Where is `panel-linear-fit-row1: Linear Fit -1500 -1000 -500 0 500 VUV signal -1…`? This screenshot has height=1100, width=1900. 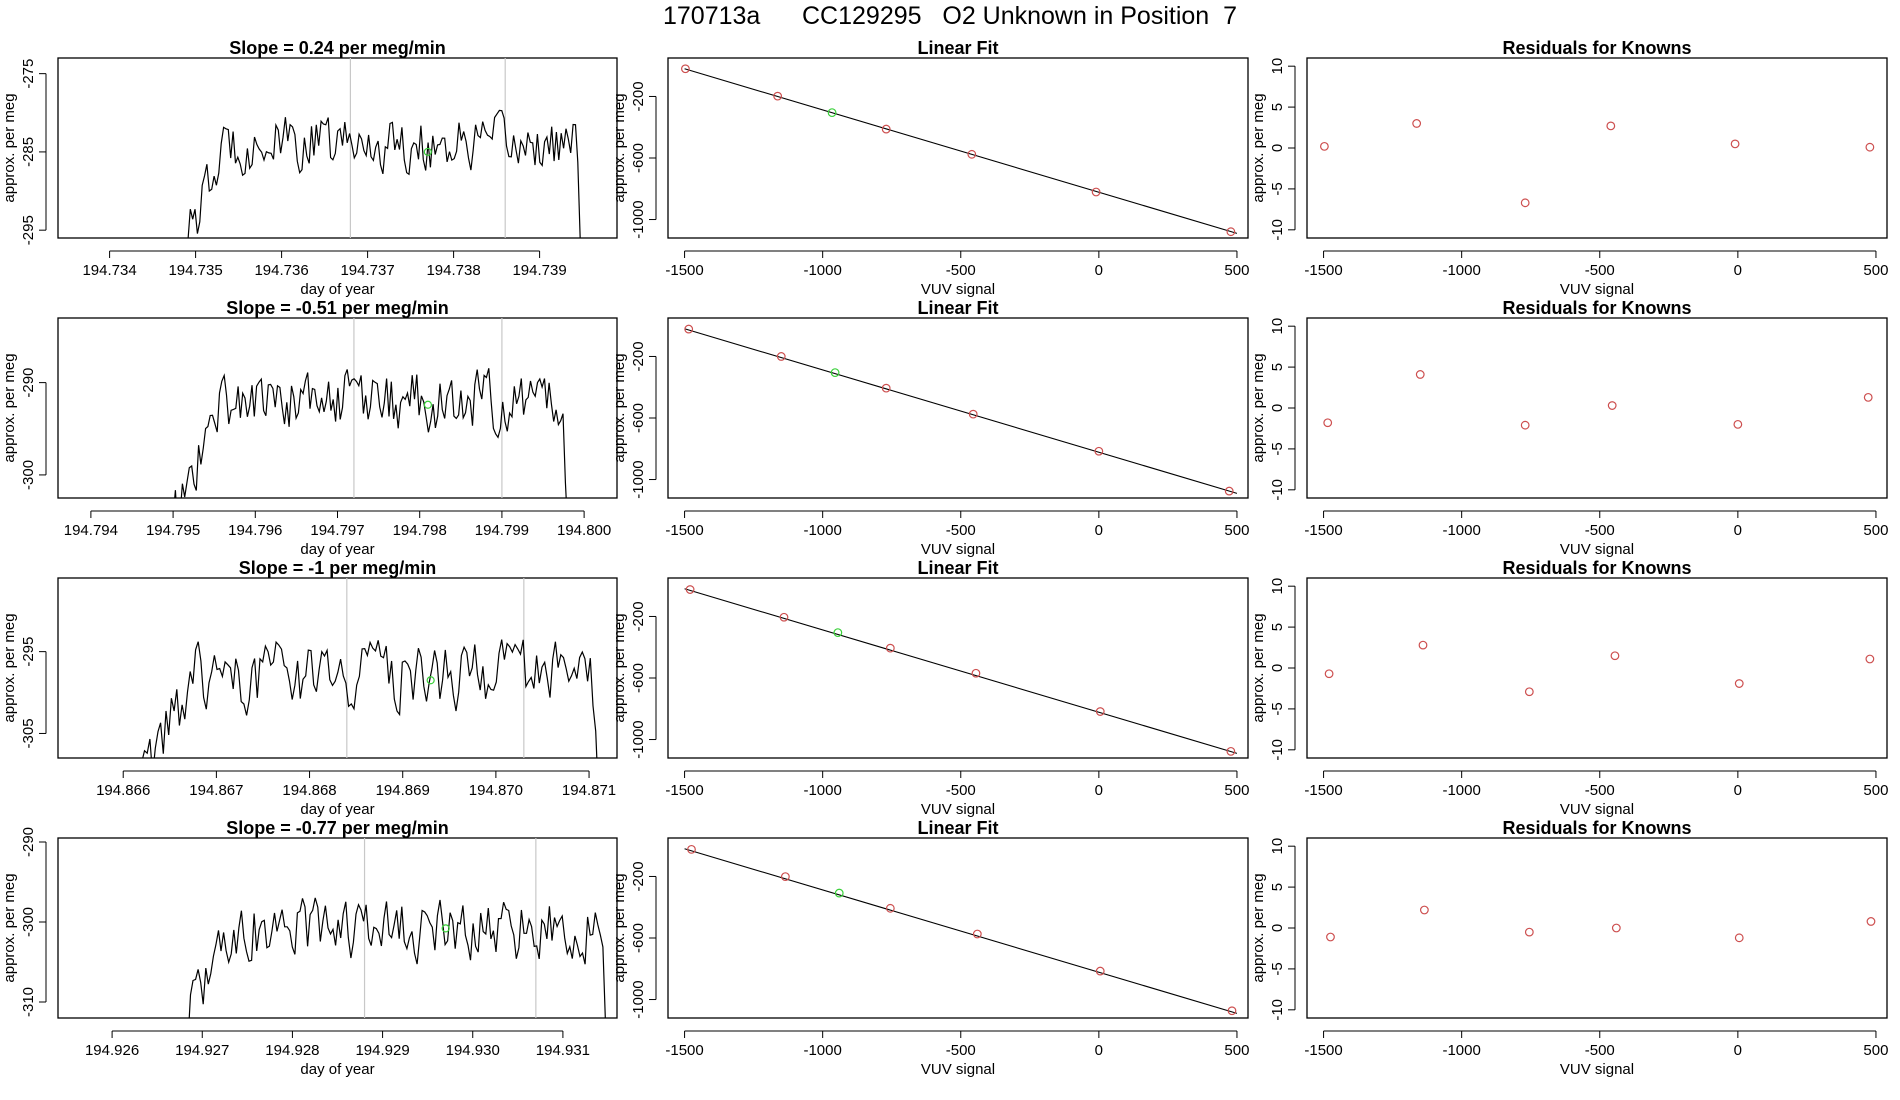 panel-linear-fit-row1: Linear Fit -1500 -1000 -500 0 500 VUV signal -1… is located at coordinates (930, 168).